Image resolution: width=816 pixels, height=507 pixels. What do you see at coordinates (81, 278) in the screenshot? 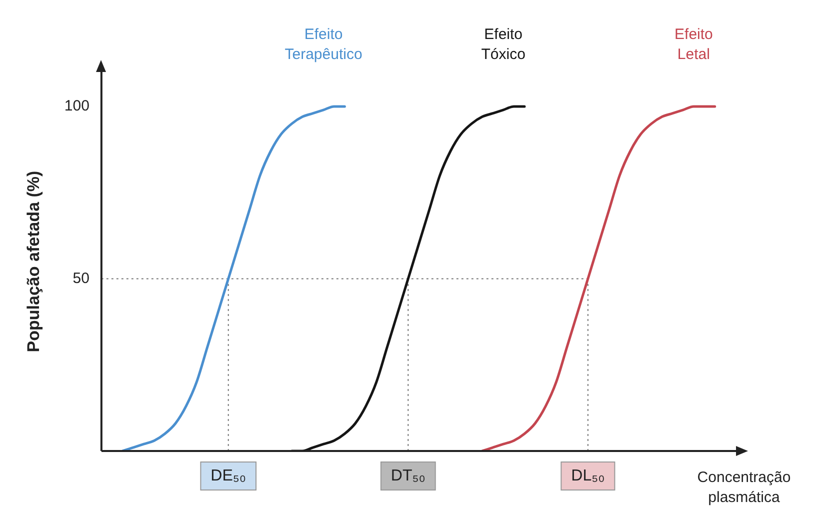
I see `y-tick-label: 50` at bounding box center [81, 278].